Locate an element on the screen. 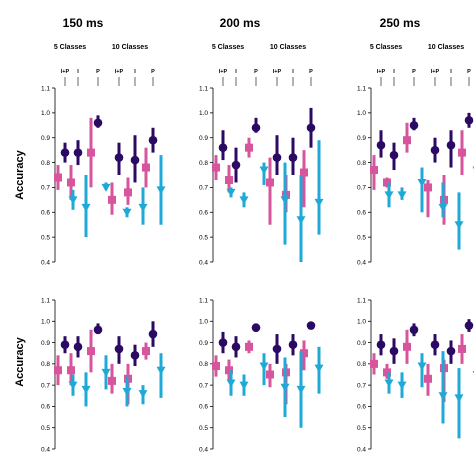  panel-row2-250ms: 0.4 0.5 0.6 0.7 0.8 0.9 1.0 1.1 is located at coordinates (415, 375).